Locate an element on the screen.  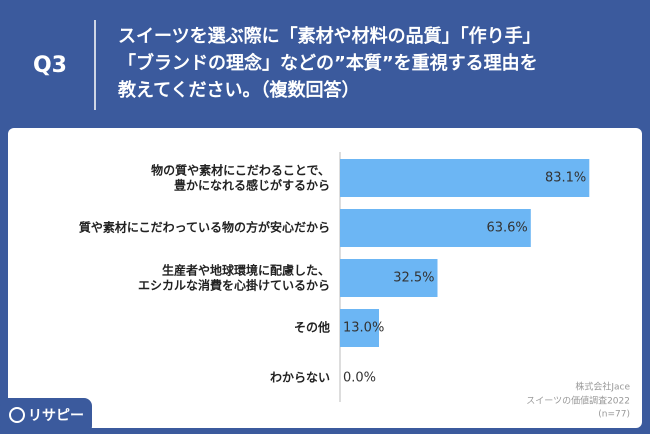
category-label: わからない is located at coordinates (300, 378).